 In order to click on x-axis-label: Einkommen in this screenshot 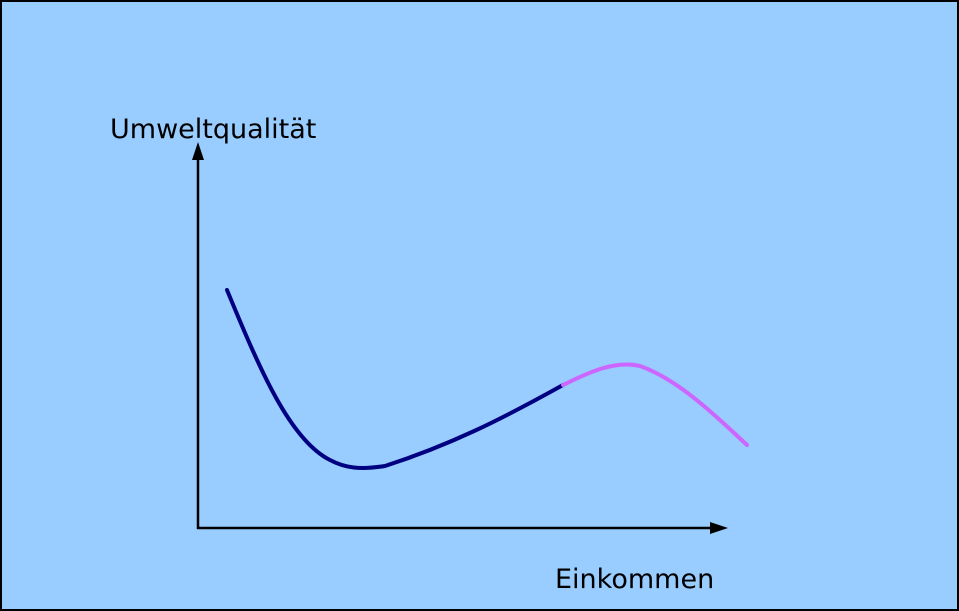, I will do `click(634, 579)`.